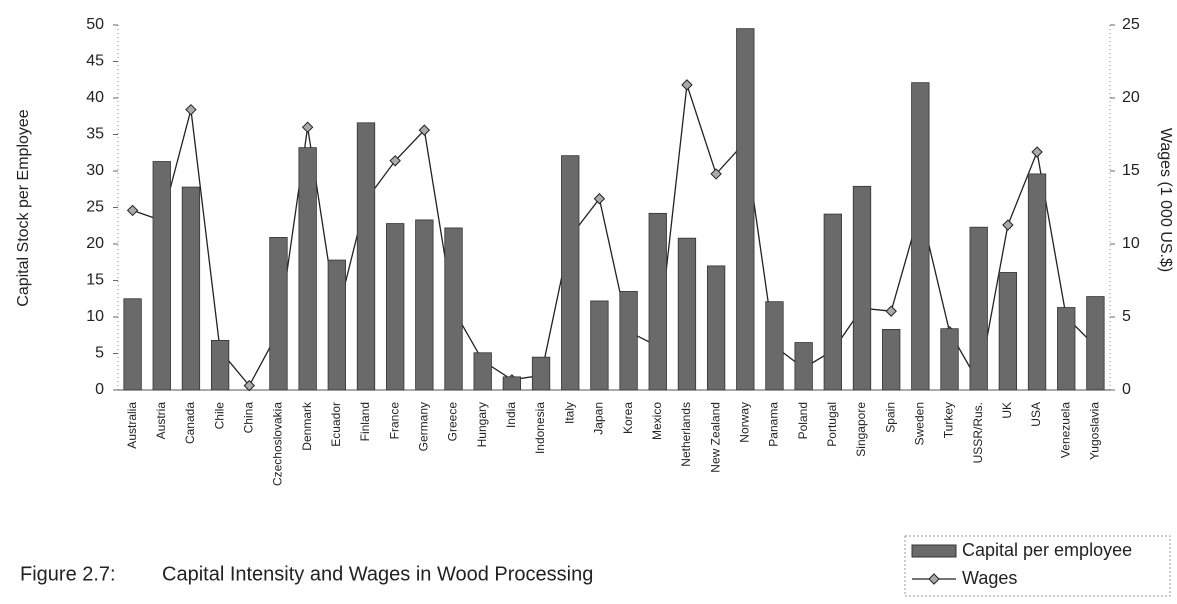 The image size is (1177, 604). I want to click on legend-label: Wages, so click(989, 578).